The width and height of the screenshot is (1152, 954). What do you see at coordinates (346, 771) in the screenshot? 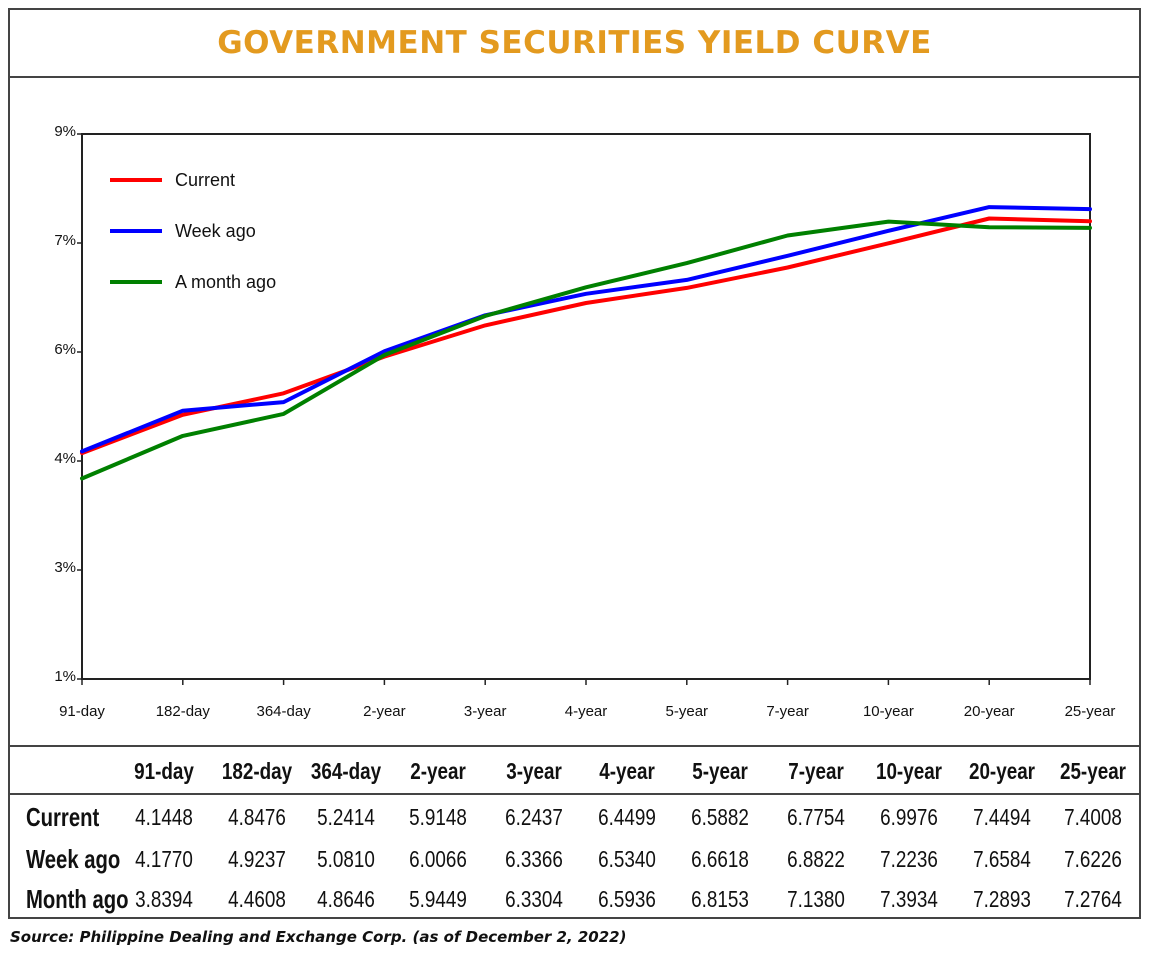
I see `table-header-cell: 364-day` at bounding box center [346, 771].